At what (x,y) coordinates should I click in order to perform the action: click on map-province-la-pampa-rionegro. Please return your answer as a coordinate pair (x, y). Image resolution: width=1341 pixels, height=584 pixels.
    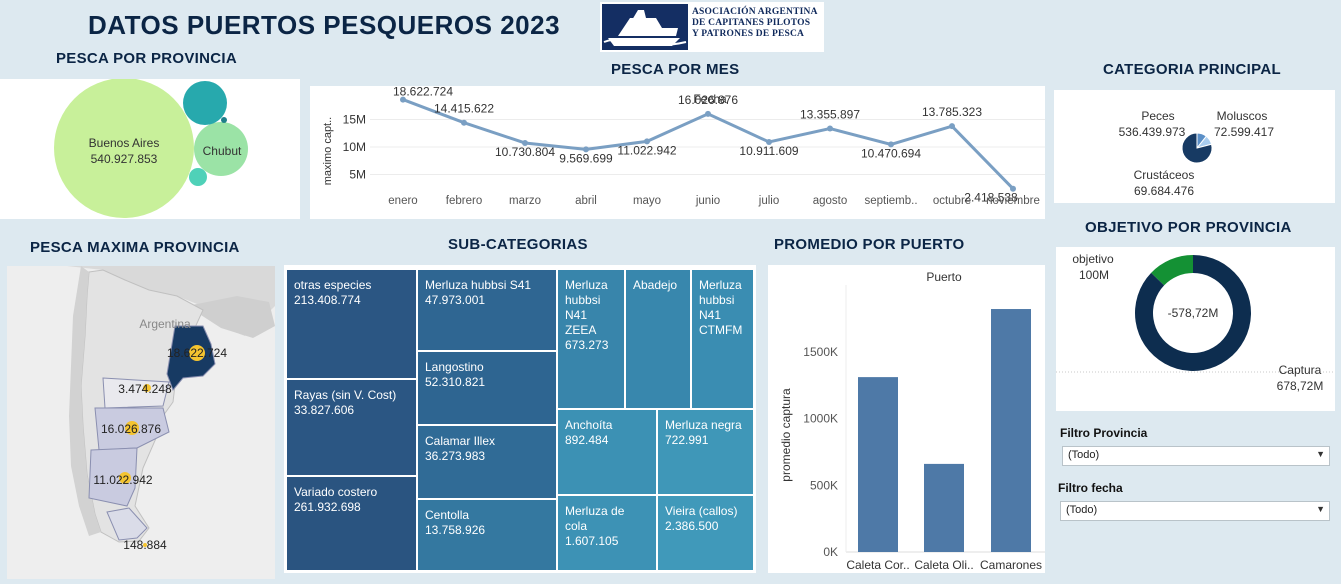
    Looking at the image, I should click on (136, 393).